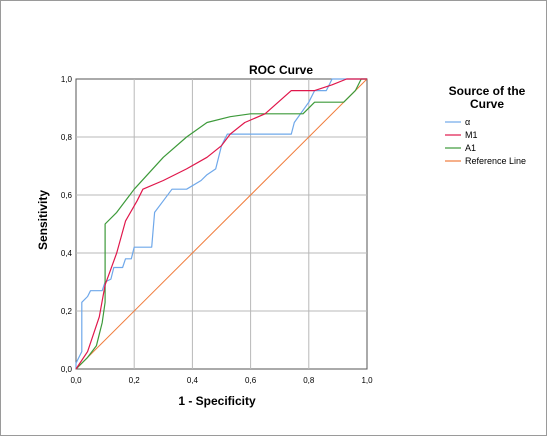 The height and width of the screenshot is (440, 547). What do you see at coordinates (309, 380) in the screenshot?
I see `x-tick-label: 0,8` at bounding box center [309, 380].